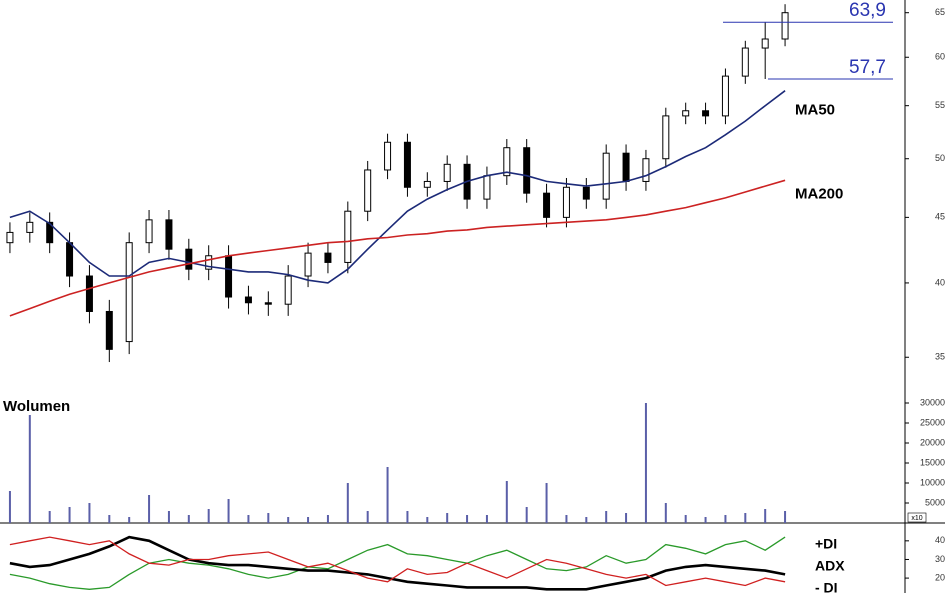  Describe the element at coordinates (932, 462) in the screenshot. I see `y-tick-label: 15000` at that location.